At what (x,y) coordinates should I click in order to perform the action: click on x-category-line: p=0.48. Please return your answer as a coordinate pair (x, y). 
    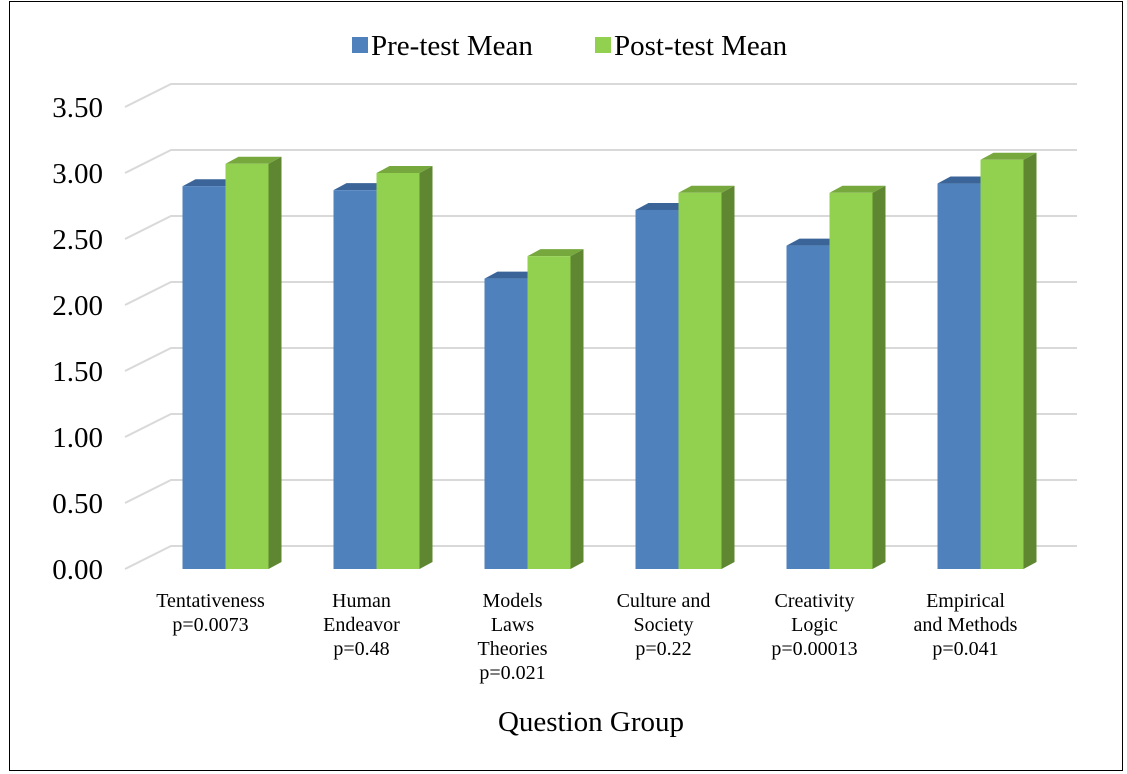
    Looking at the image, I should click on (361, 649).